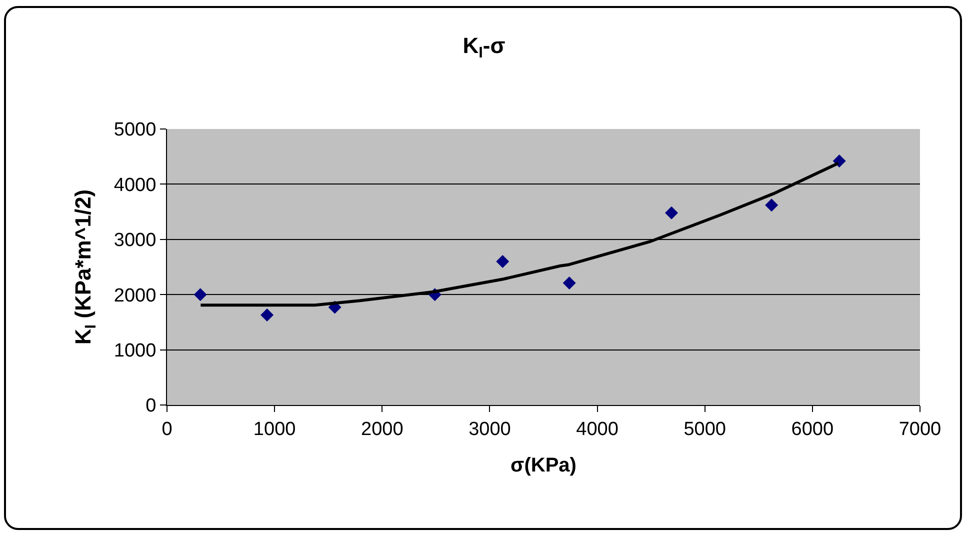 This screenshot has height=535, width=968. Describe the element at coordinates (382, 429) in the screenshot. I see `x-tick-label: 2000` at that location.